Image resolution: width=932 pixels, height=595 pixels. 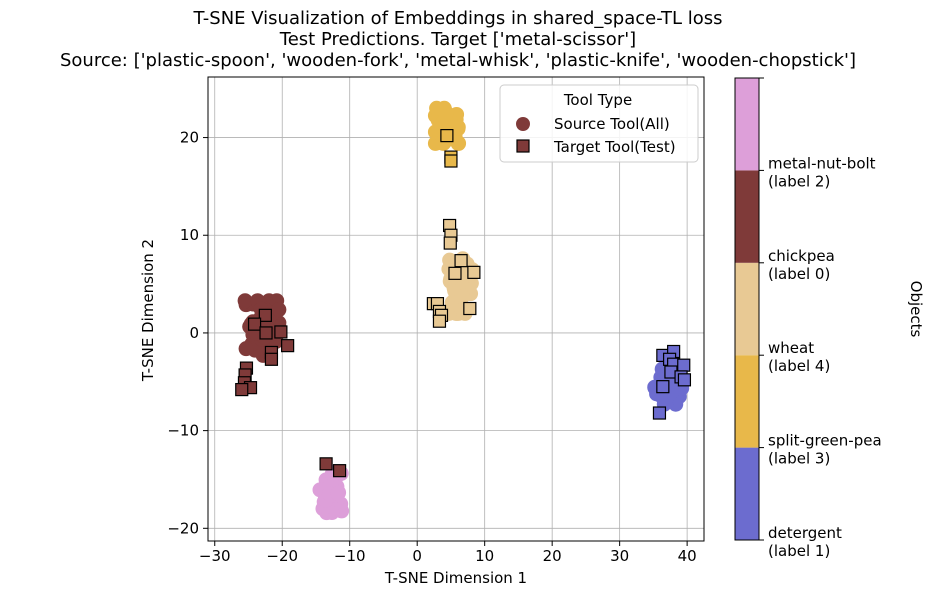 What do you see at coordinates (455, 578) in the screenshot?
I see `x-axis-label: T-SNE Dimension 1` at bounding box center [455, 578].